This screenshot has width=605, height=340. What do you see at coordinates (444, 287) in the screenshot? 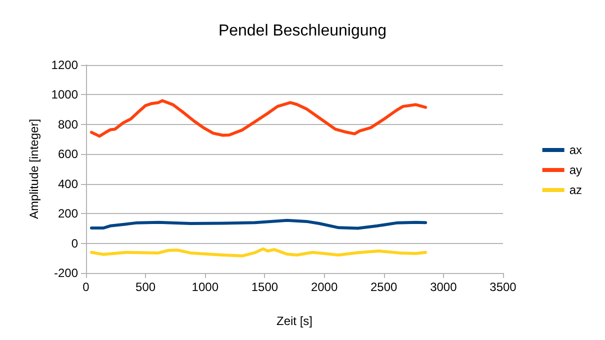
I see `x-tick-label: 3000` at bounding box center [444, 287].